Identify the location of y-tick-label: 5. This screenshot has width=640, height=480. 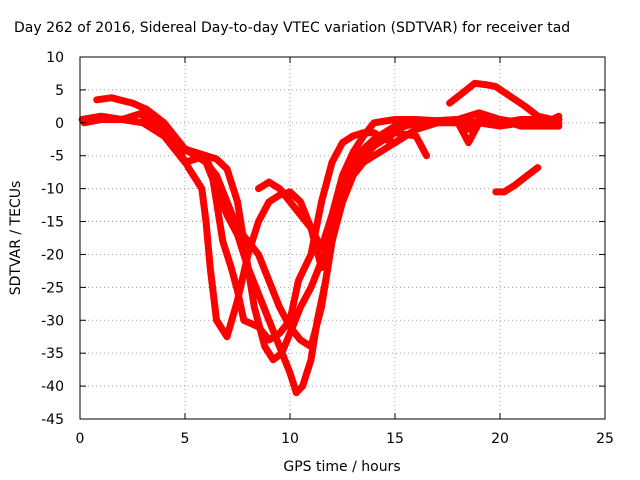
(59, 91).